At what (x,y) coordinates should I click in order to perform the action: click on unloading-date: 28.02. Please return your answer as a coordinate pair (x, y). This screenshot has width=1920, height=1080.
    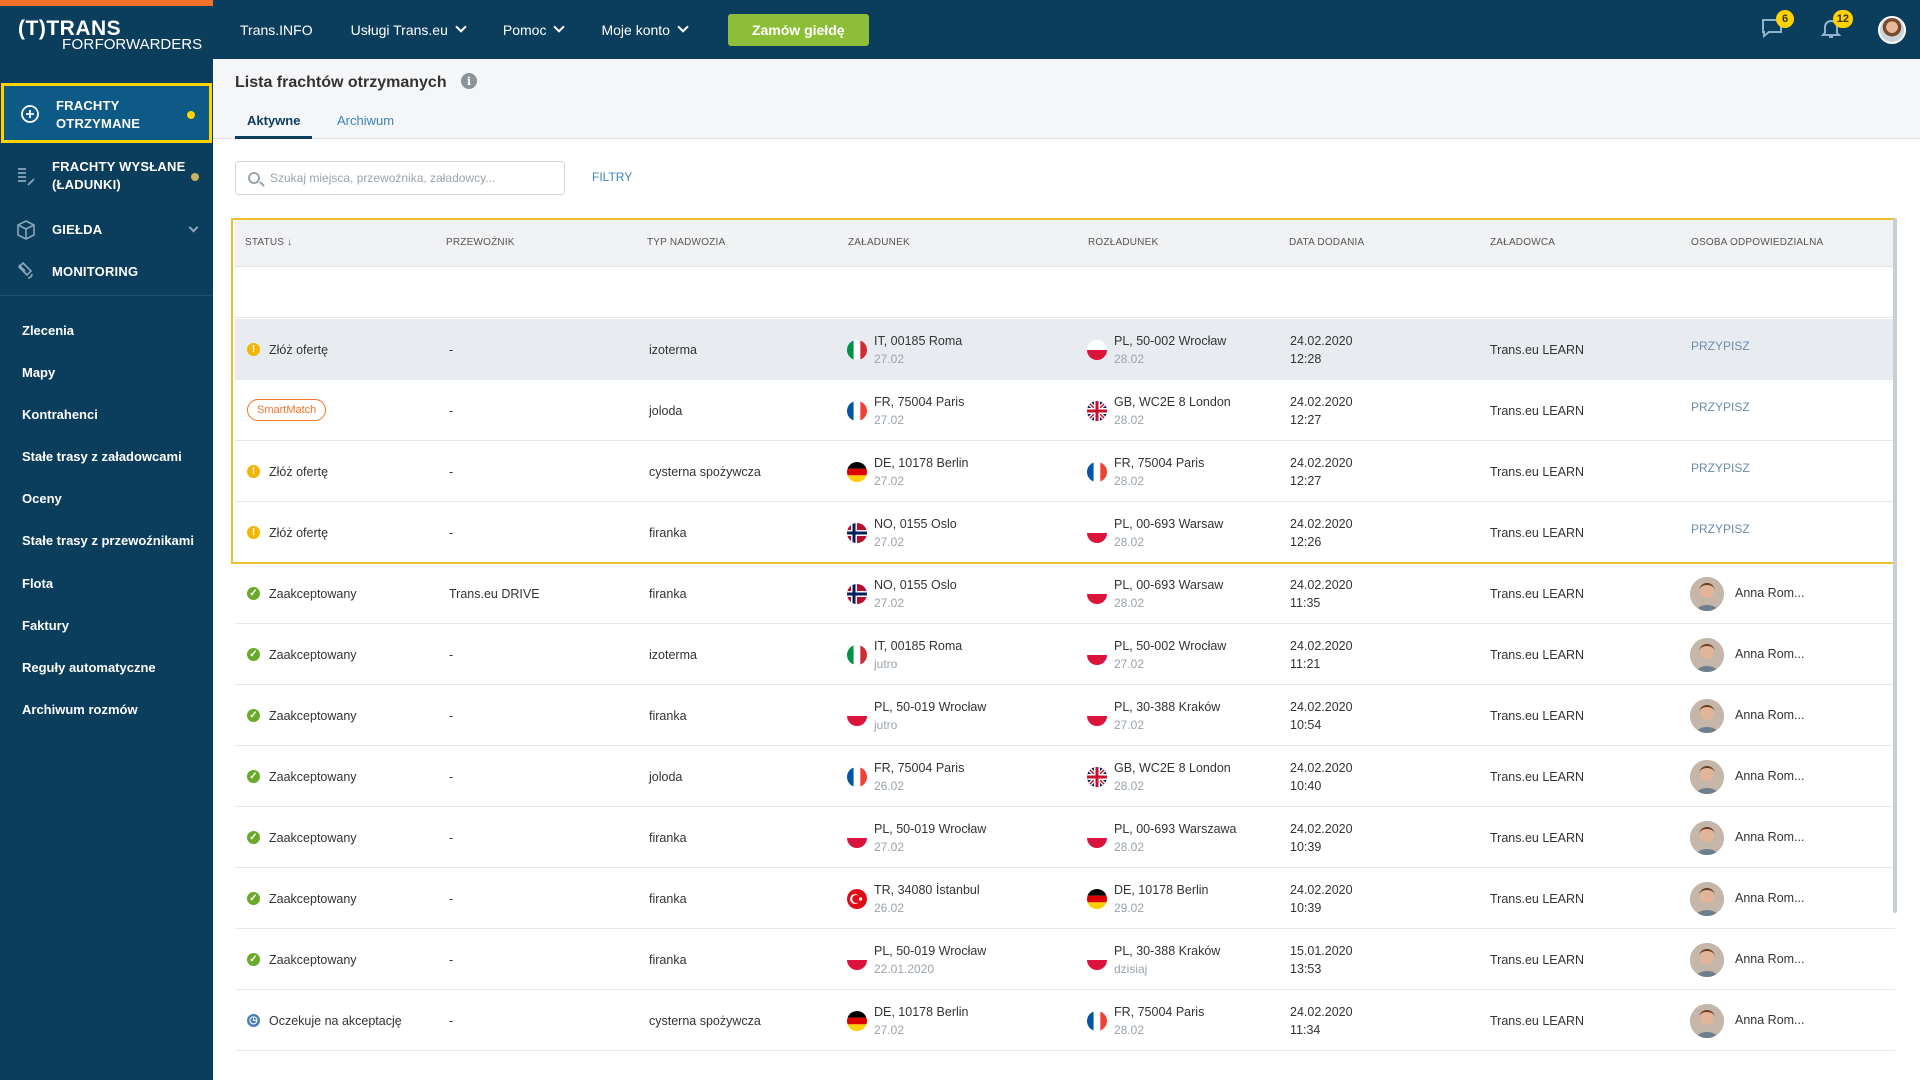
    Looking at the image, I should click on (1129, 359).